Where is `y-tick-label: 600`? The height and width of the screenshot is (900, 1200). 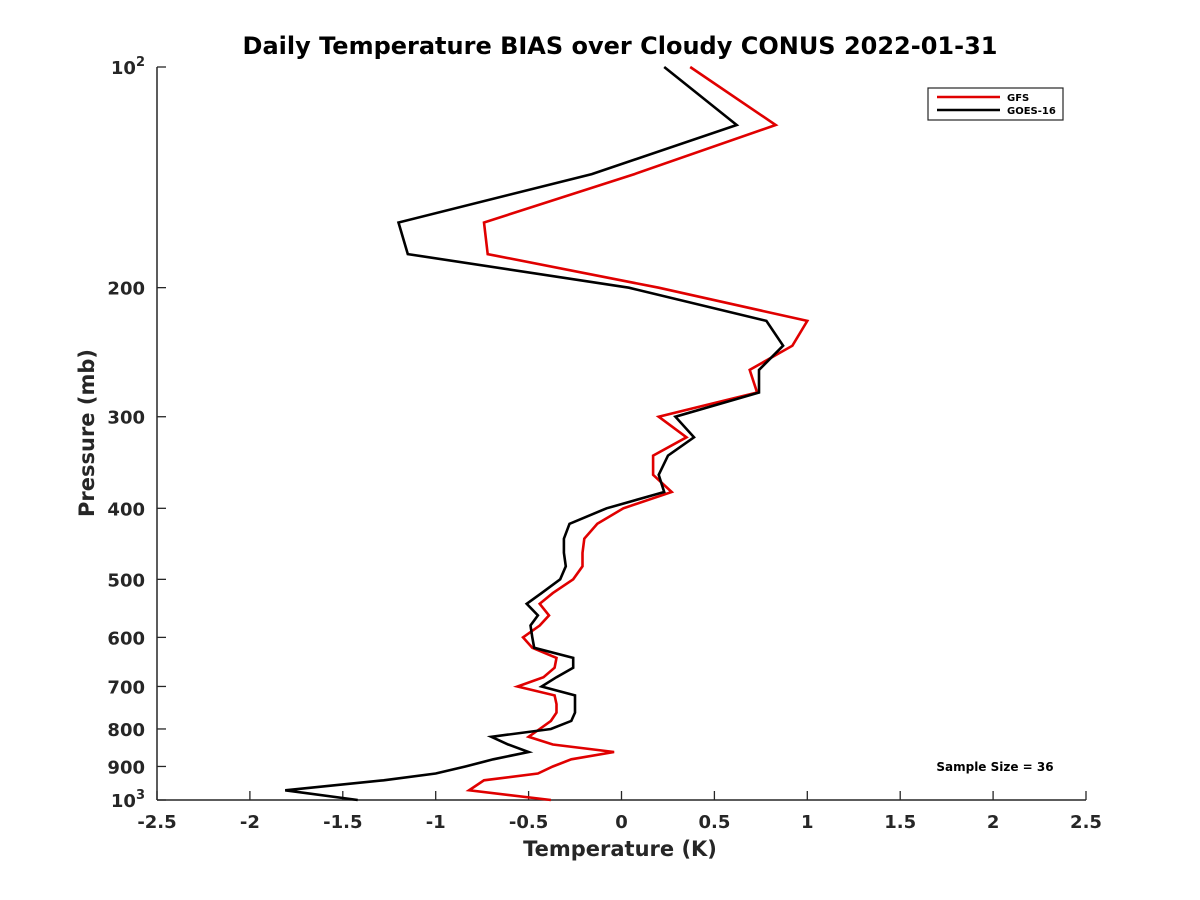
y-tick-label: 600 is located at coordinates (126, 638).